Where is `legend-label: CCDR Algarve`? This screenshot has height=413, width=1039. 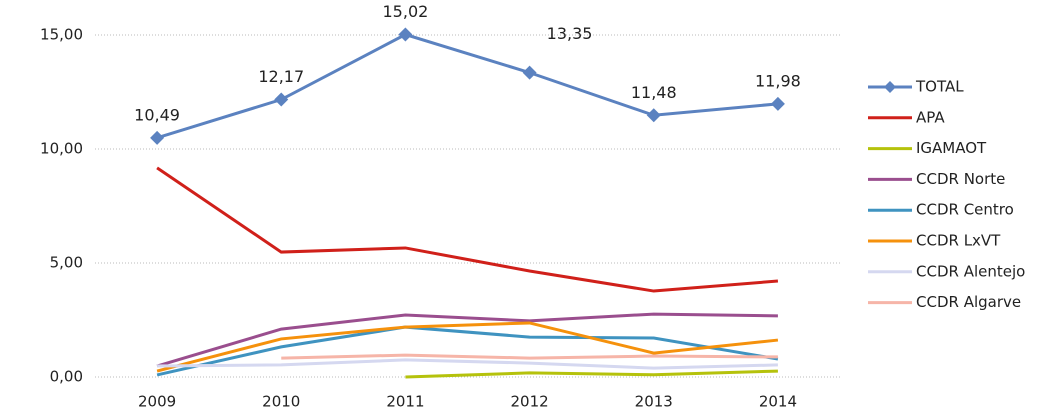 legend-label: CCDR Algarve is located at coordinates (968, 302).